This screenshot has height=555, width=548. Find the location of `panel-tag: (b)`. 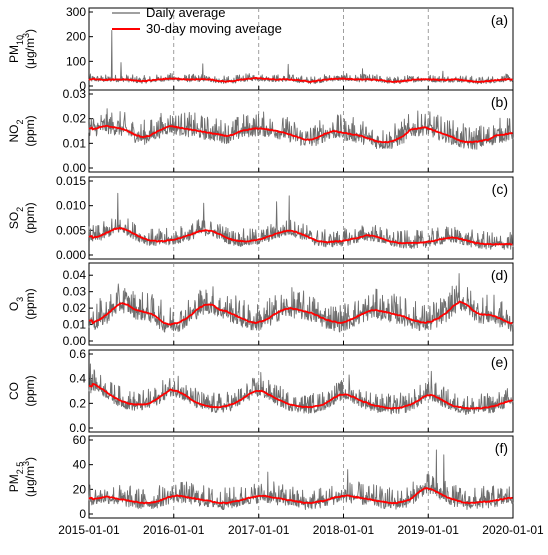

panel-tag: (b) is located at coordinates (499, 102).